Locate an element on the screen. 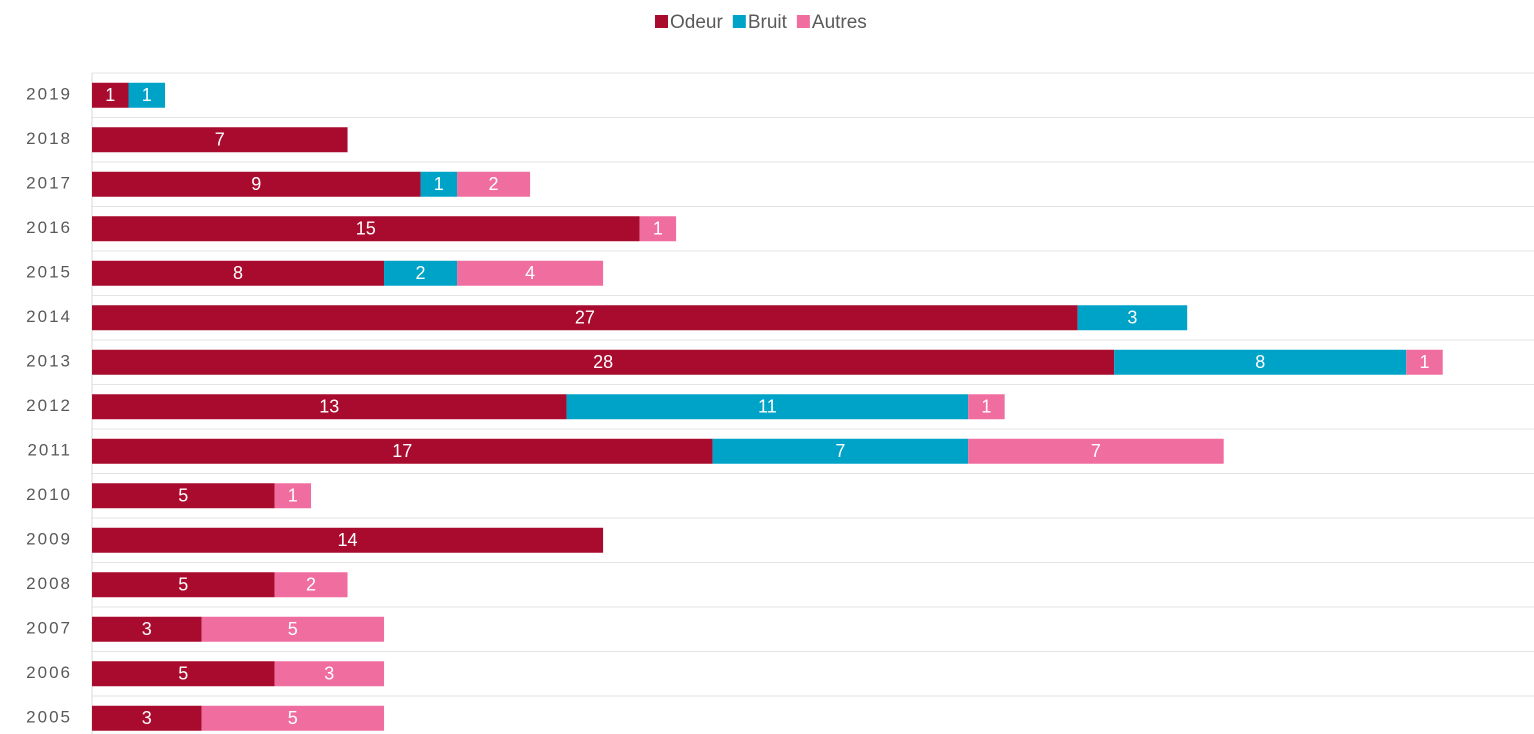 This screenshot has width=1534, height=734. data-label: 4 is located at coordinates (530, 273).